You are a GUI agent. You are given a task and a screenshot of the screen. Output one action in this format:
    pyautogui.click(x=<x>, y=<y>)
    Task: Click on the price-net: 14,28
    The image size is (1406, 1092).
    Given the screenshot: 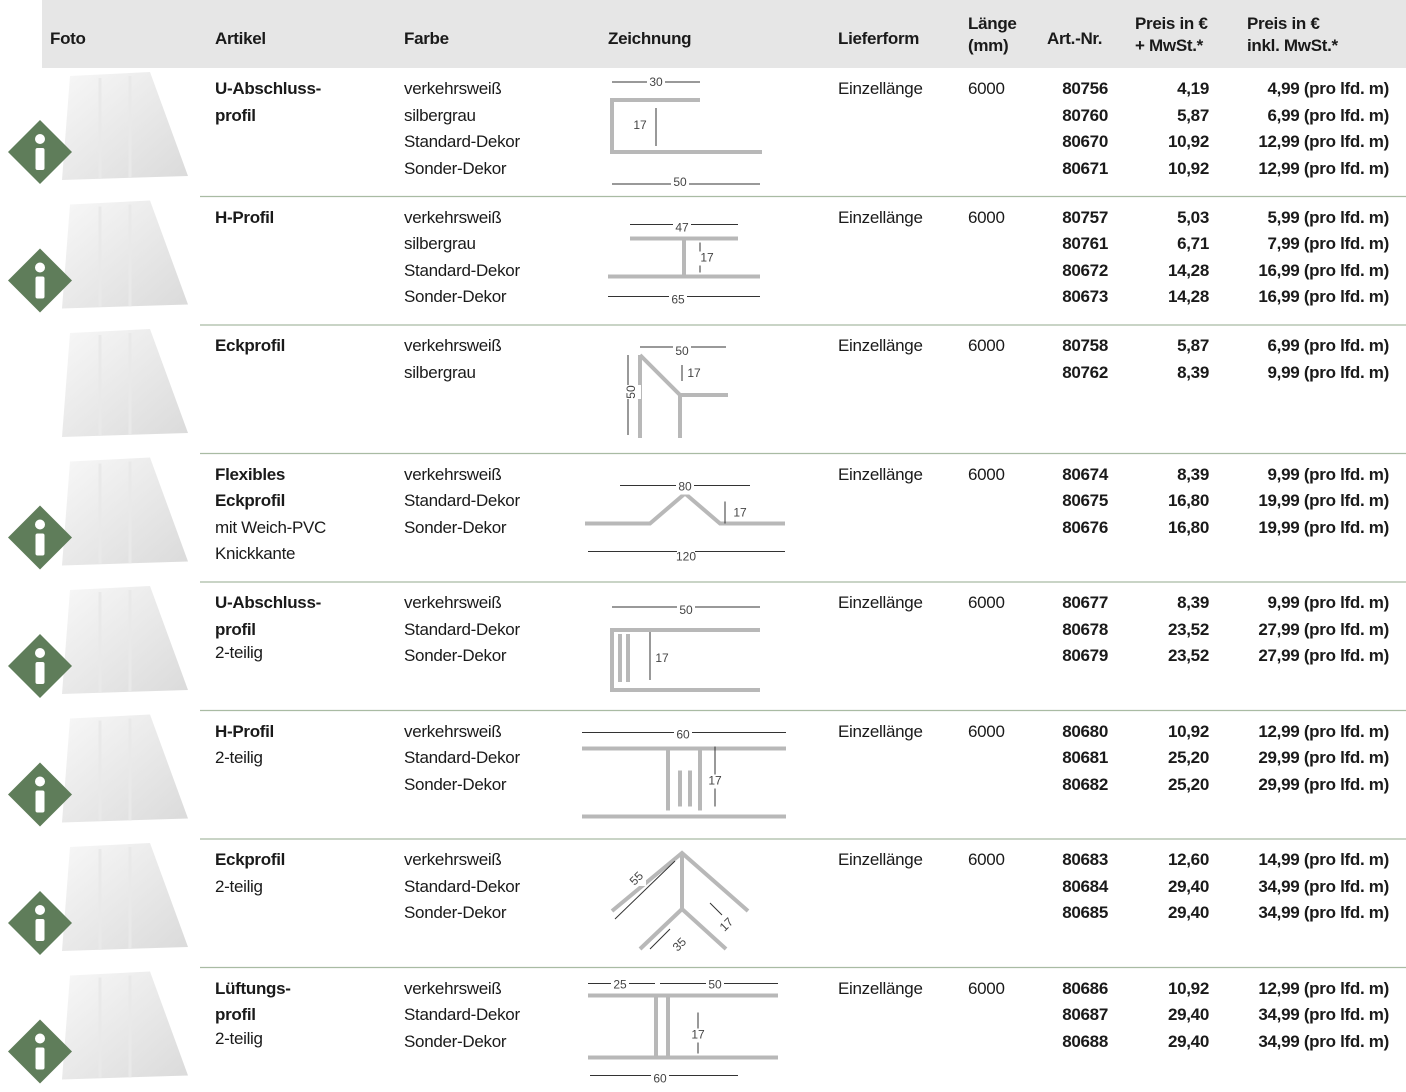 What is the action you would take?
    pyautogui.click(x=1188, y=270)
    